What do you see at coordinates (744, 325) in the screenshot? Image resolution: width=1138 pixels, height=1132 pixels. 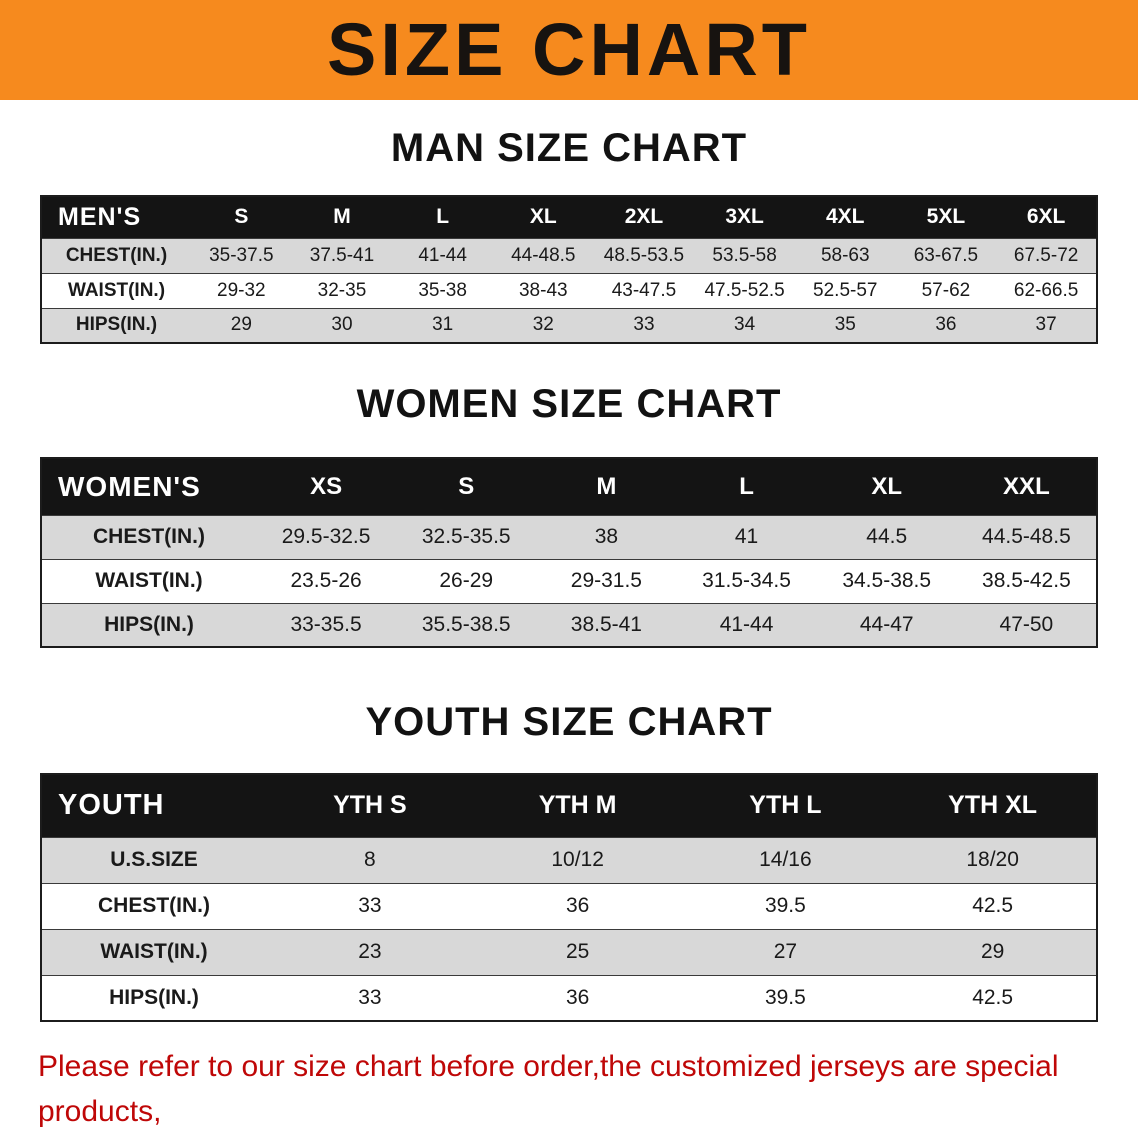 I see `size-value: 34` at bounding box center [744, 325].